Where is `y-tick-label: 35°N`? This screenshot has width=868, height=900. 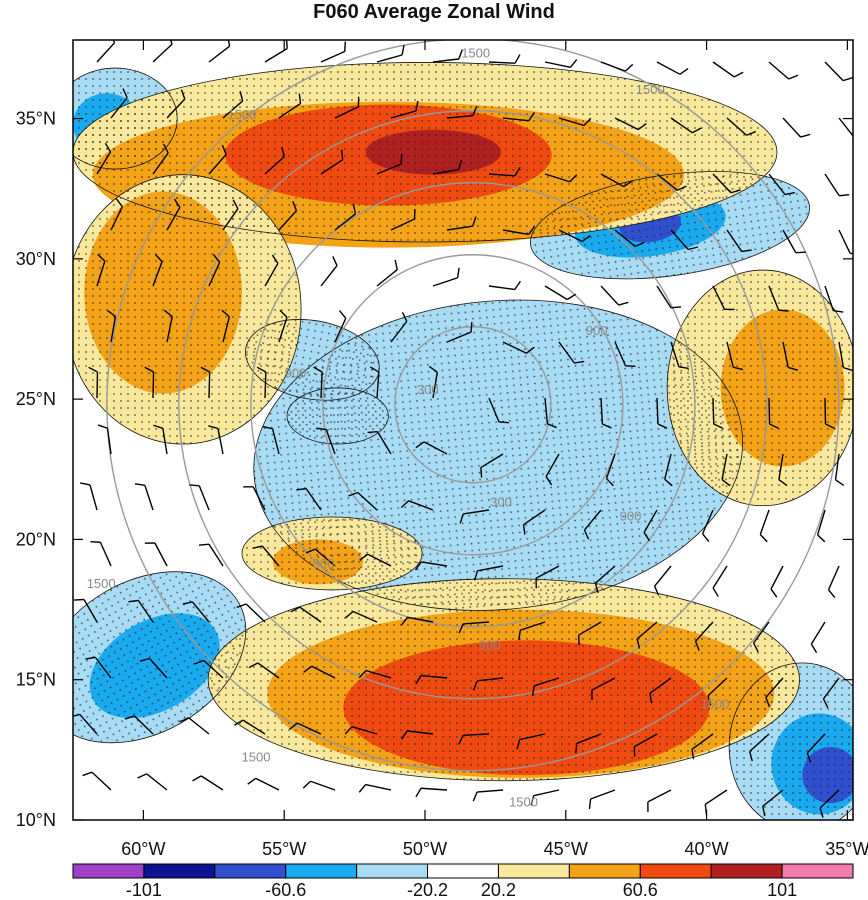 y-tick-label: 35°N is located at coordinates (36, 119).